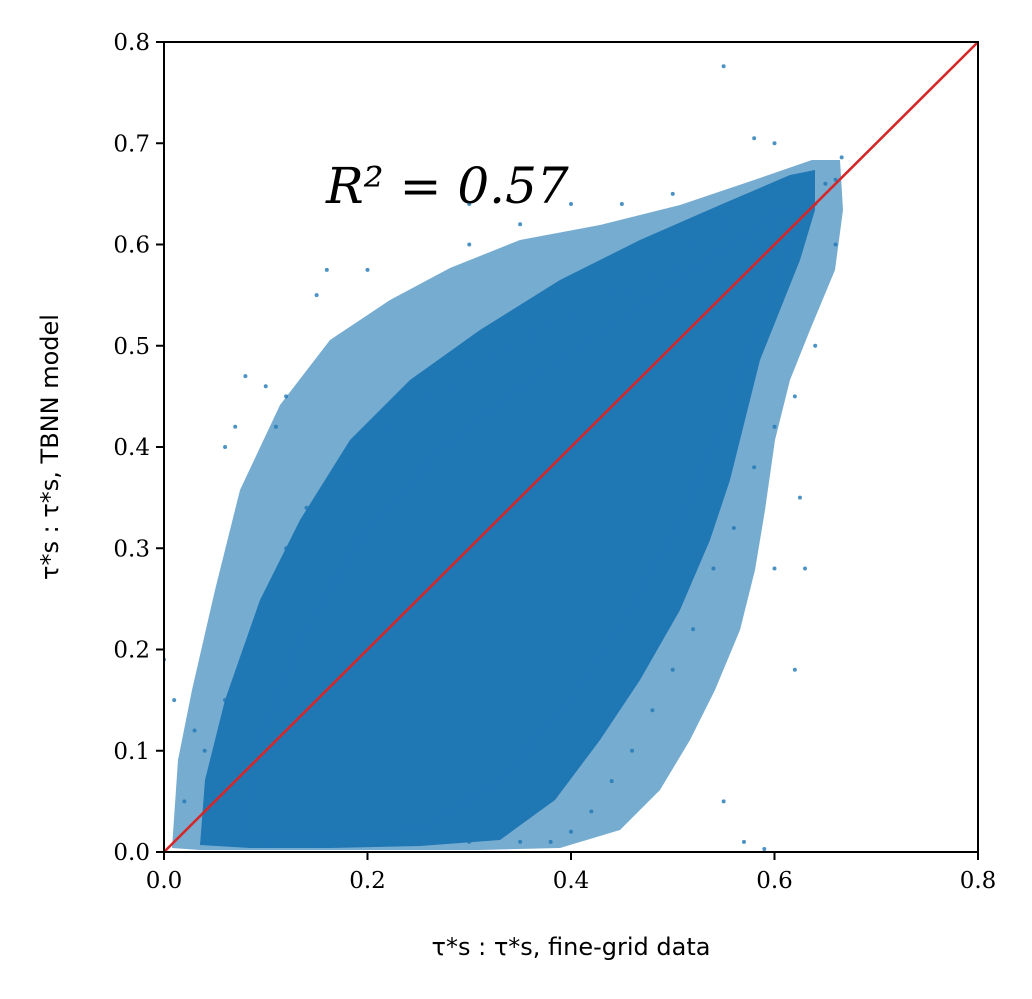  I want to click on x-axis-label: τ*s : τ*s, fine-grid data, so click(571, 947).